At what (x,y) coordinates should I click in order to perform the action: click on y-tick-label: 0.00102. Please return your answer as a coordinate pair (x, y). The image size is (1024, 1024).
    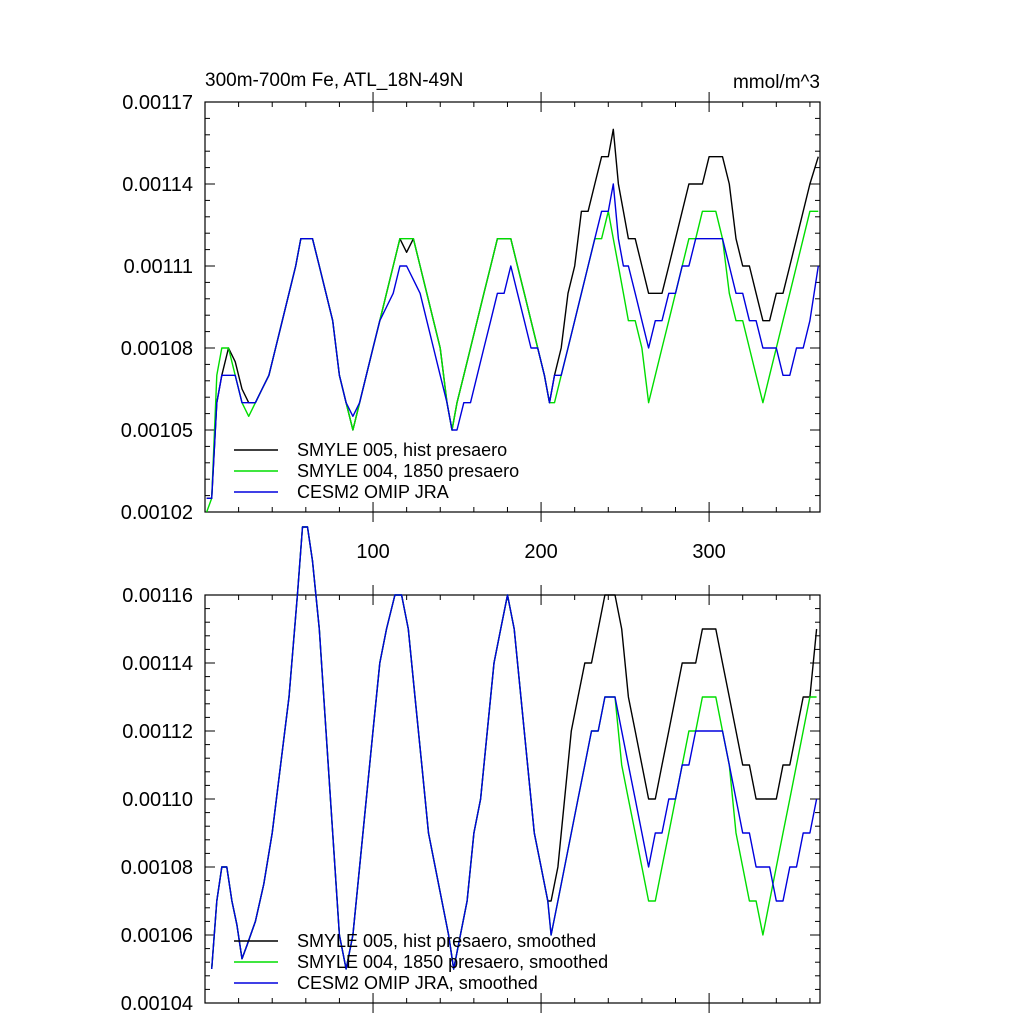
    Looking at the image, I should click on (157, 513).